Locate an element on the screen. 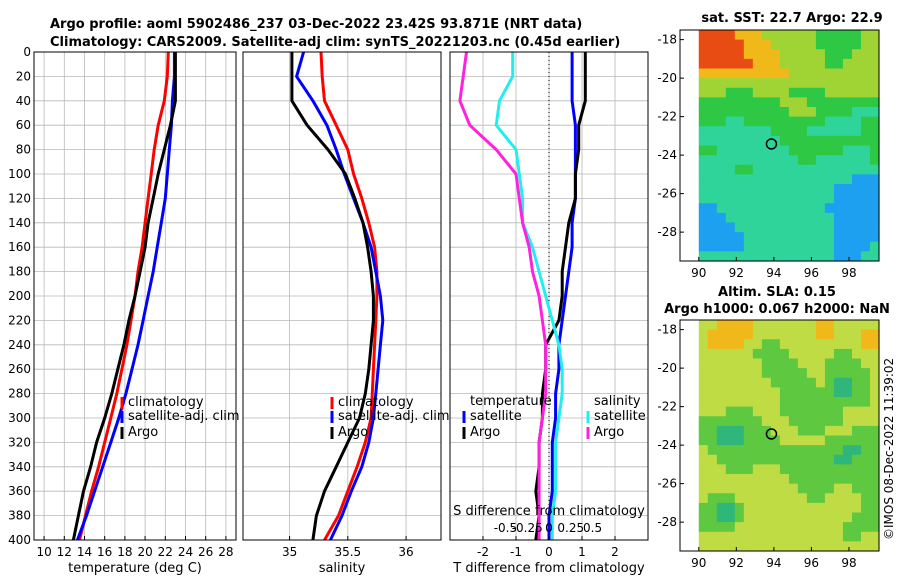 Image resolution: width=900 pixels, height=580 pixels. x-tick-label: 98 is located at coordinates (848, 563).